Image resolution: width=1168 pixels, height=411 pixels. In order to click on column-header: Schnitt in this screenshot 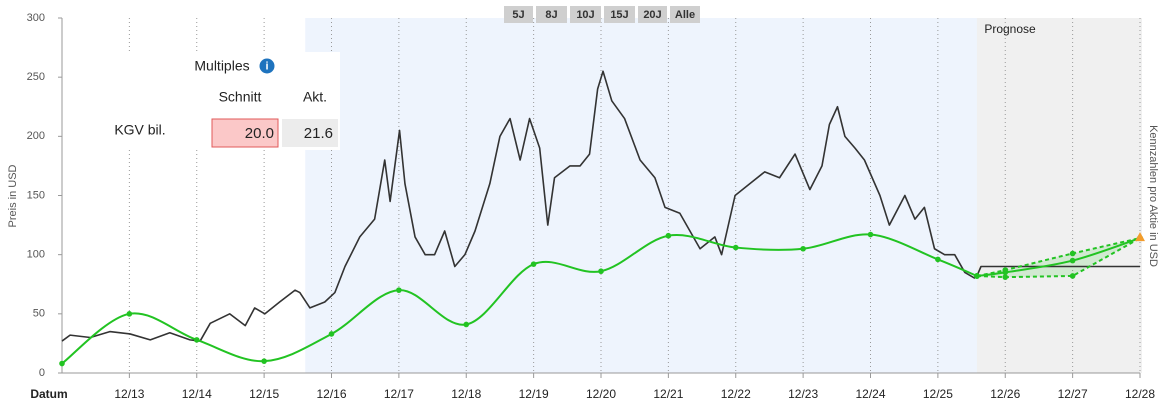, I will do `click(240, 97)`.